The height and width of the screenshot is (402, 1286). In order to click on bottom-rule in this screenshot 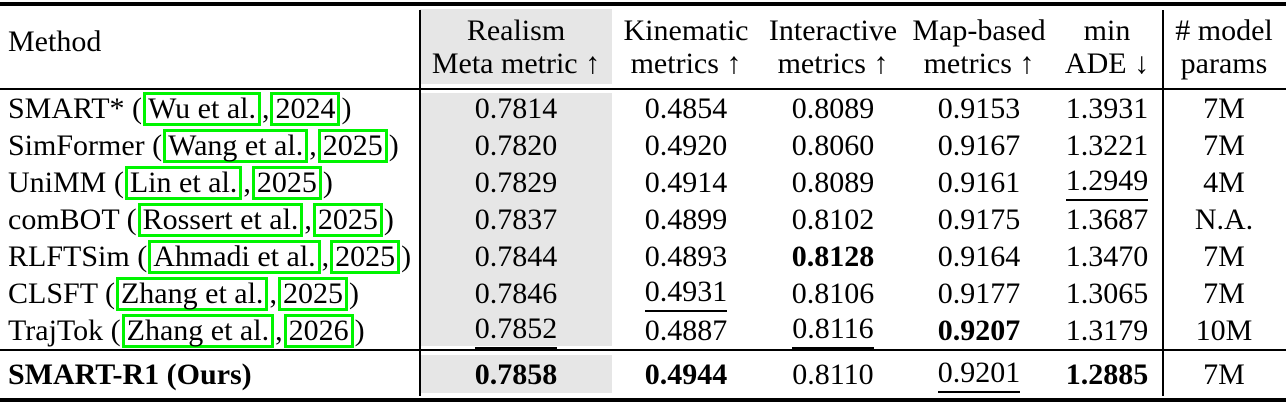, I will do `click(643, 400)`.